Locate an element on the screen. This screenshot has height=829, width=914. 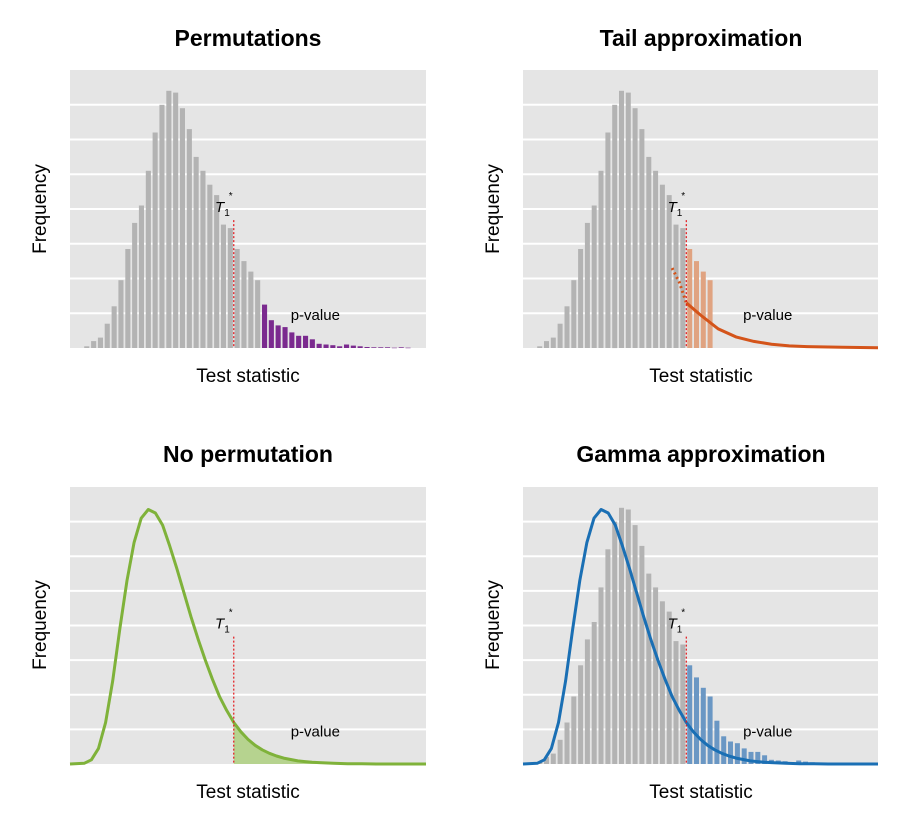
panel-title: Permutations is located at coordinates (248, 38).